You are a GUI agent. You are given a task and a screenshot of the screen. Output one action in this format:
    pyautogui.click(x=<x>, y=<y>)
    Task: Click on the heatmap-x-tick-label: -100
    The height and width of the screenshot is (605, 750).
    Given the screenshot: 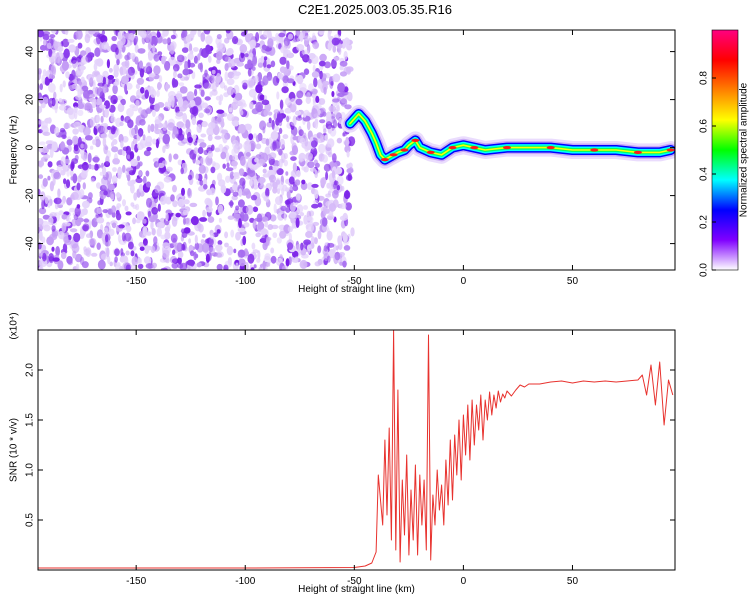 What is the action you would take?
    pyautogui.click(x=245, y=281)
    